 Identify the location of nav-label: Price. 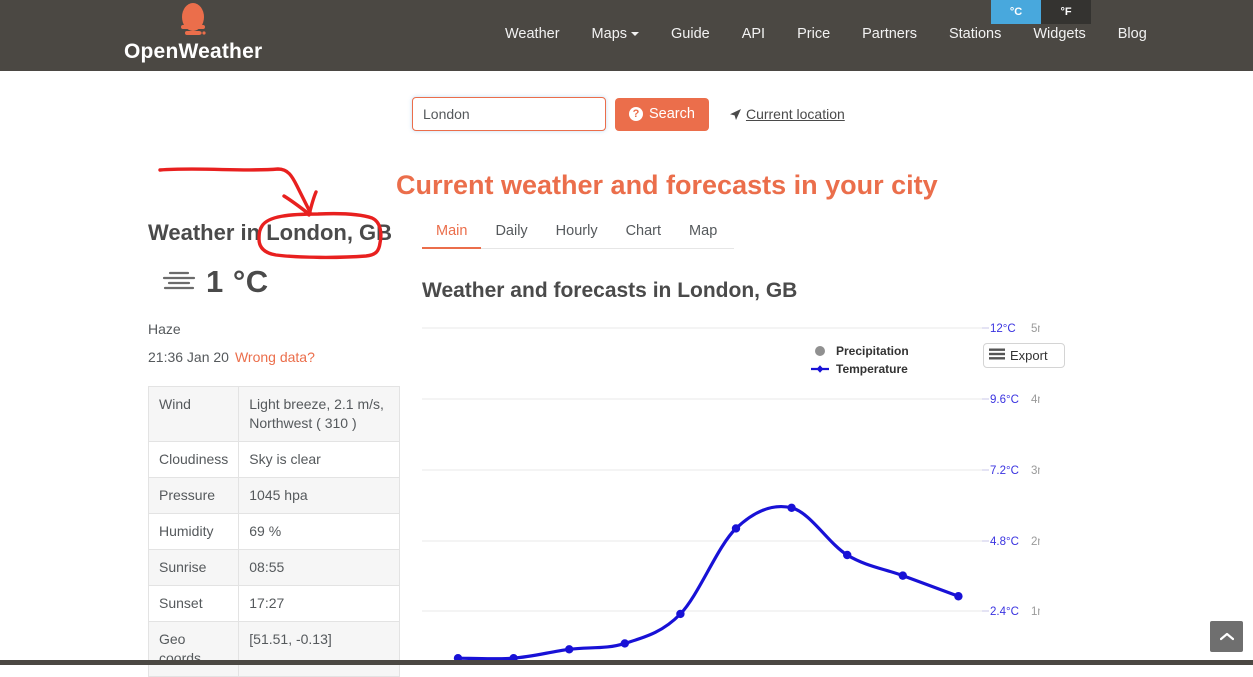
(814, 34).